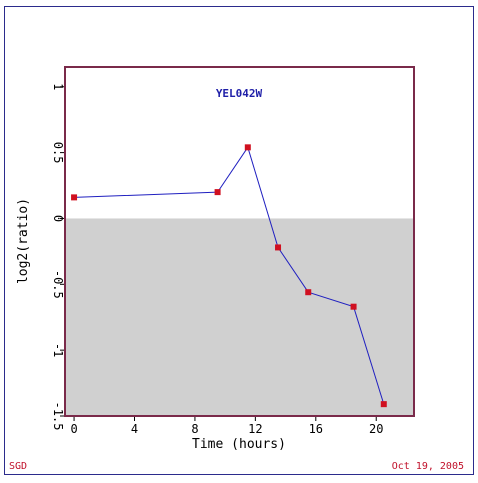 This screenshot has height=483, width=478. I want to click on x-tick-label: 8, so click(194, 429).